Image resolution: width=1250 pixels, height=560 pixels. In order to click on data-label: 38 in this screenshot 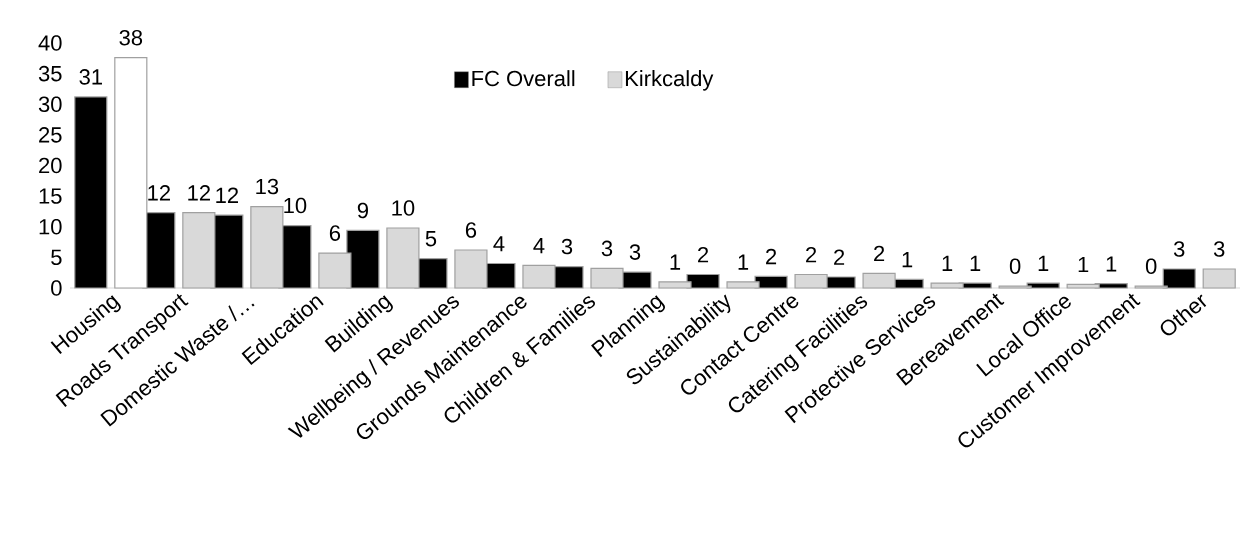, I will do `click(131, 37)`.